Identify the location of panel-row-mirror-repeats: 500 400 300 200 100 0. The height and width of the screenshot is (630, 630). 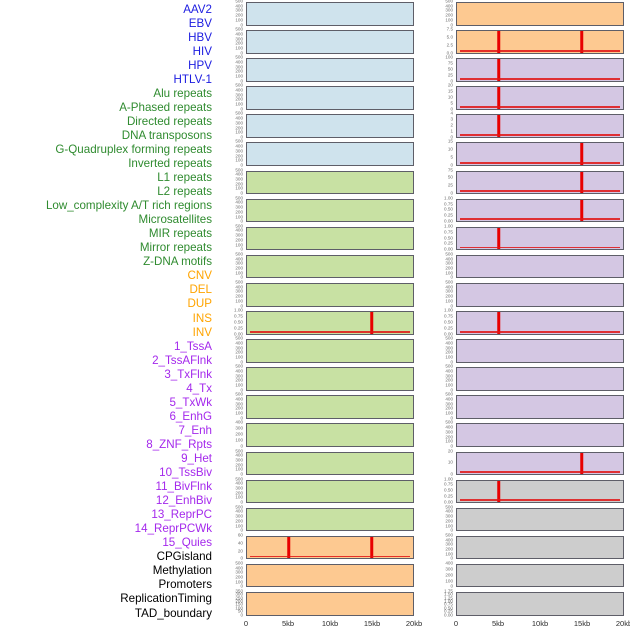
(316, 491).